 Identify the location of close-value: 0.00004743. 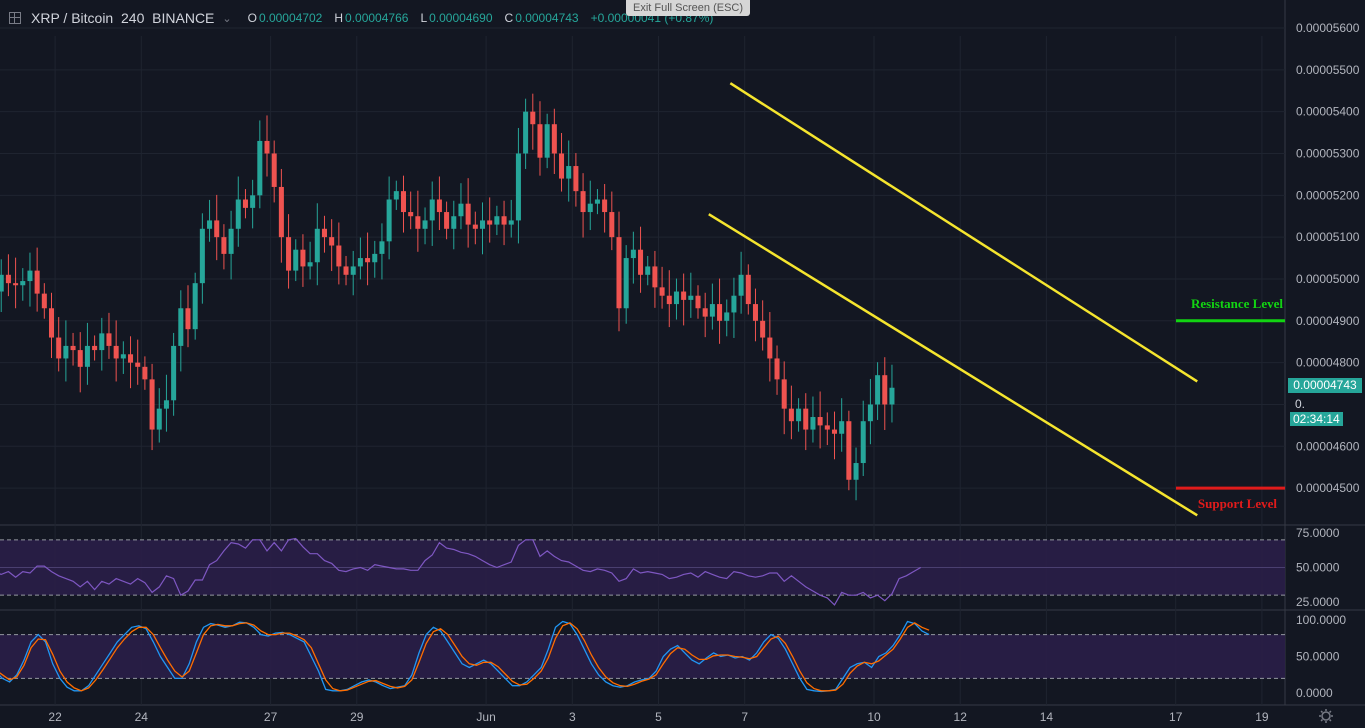
(547, 18).